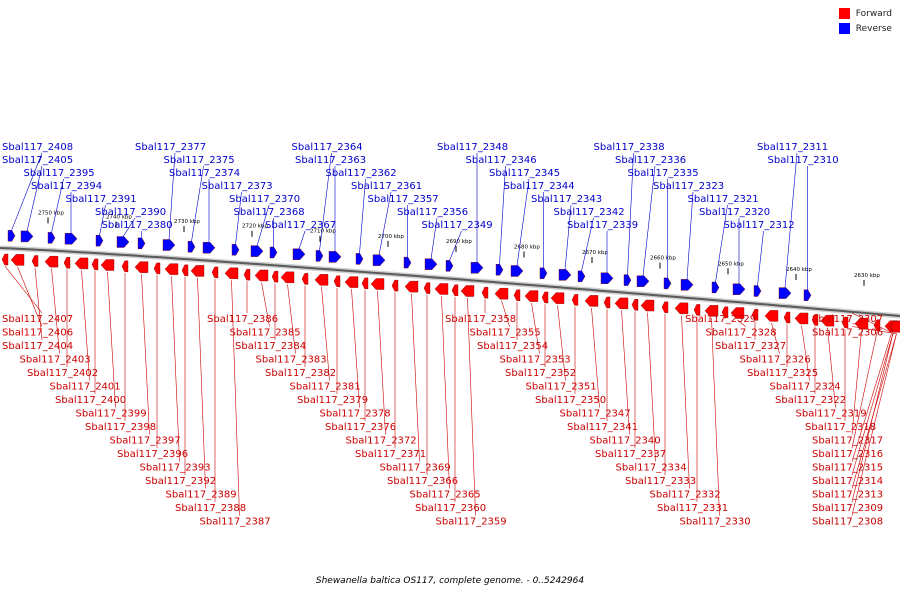  Describe the element at coordinates (360, 427) in the screenshot. I see `forward-gene-label: Sbal117_2376` at that location.